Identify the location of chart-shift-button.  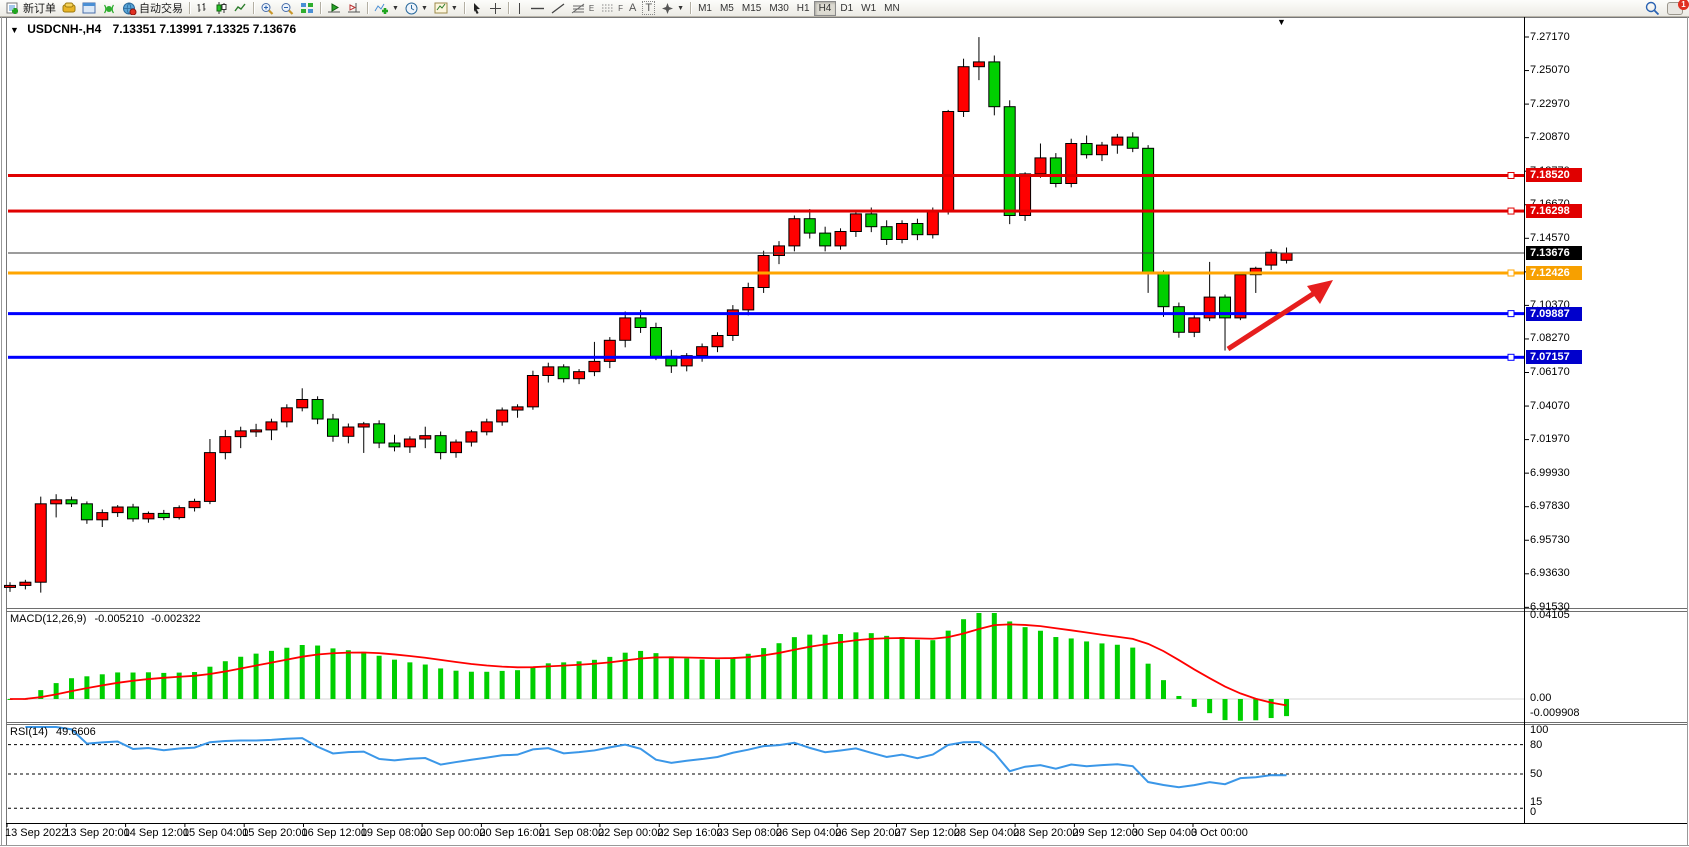
(354, 8).